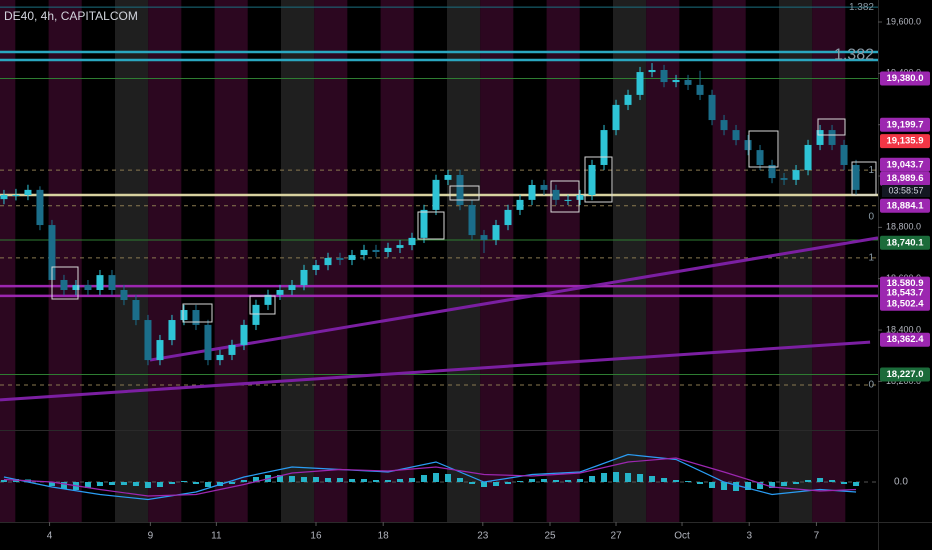 The image size is (932, 550). I want to click on price-label: 18,362.4, so click(906, 339).